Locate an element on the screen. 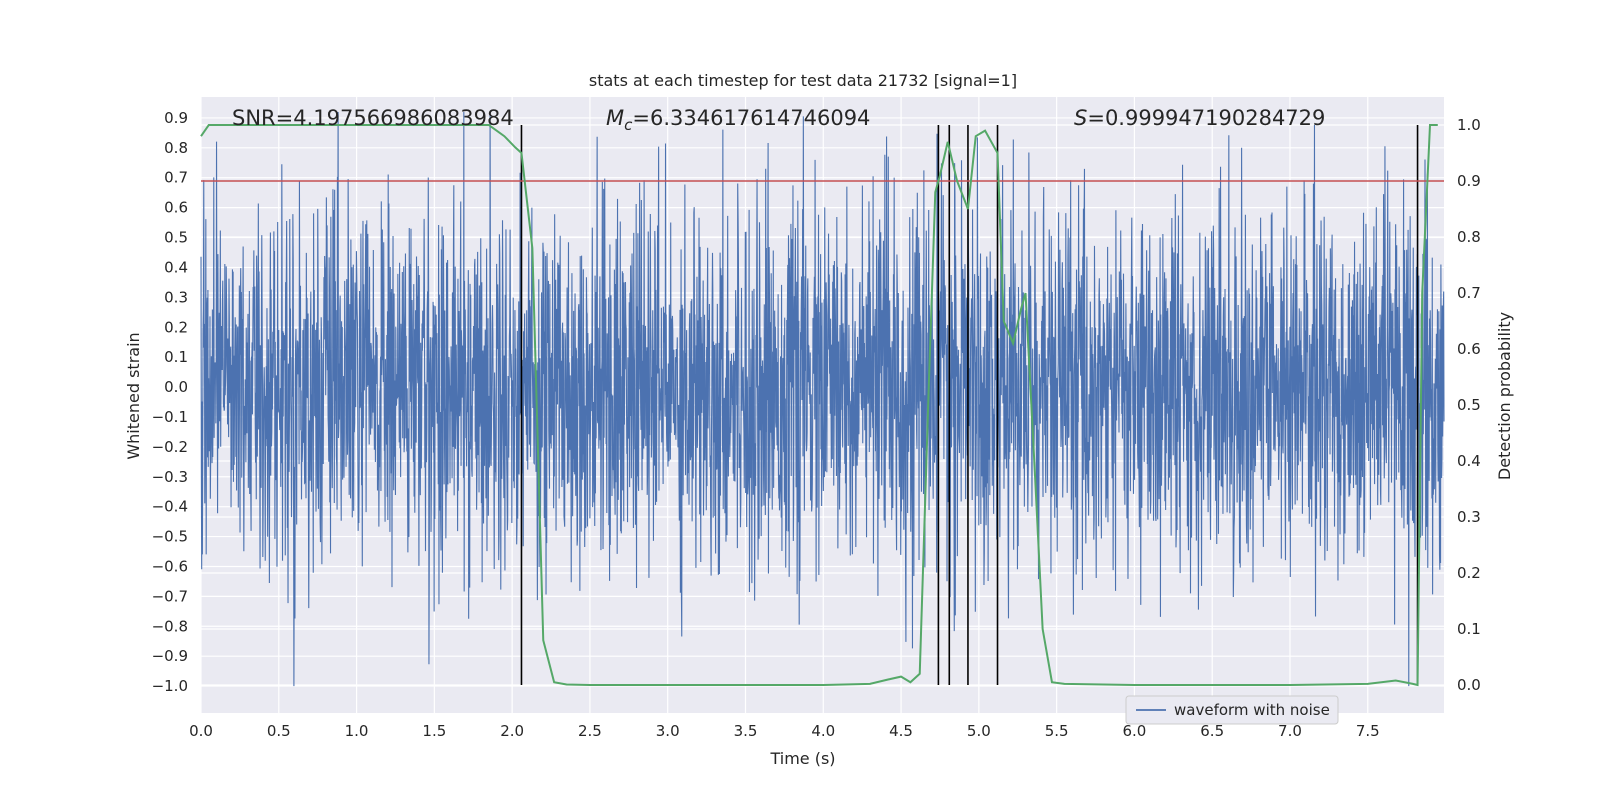  x-tick-7: 3.5 is located at coordinates (746, 731).